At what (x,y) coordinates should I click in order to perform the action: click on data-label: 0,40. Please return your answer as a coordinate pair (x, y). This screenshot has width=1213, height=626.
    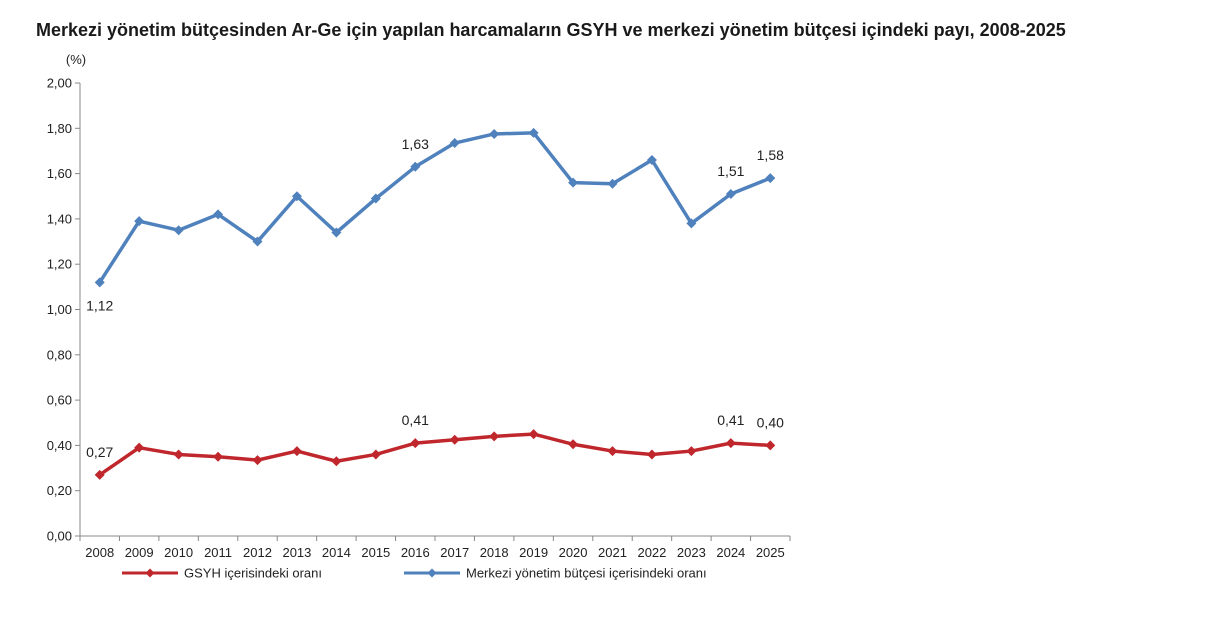
    Looking at the image, I should click on (770, 422).